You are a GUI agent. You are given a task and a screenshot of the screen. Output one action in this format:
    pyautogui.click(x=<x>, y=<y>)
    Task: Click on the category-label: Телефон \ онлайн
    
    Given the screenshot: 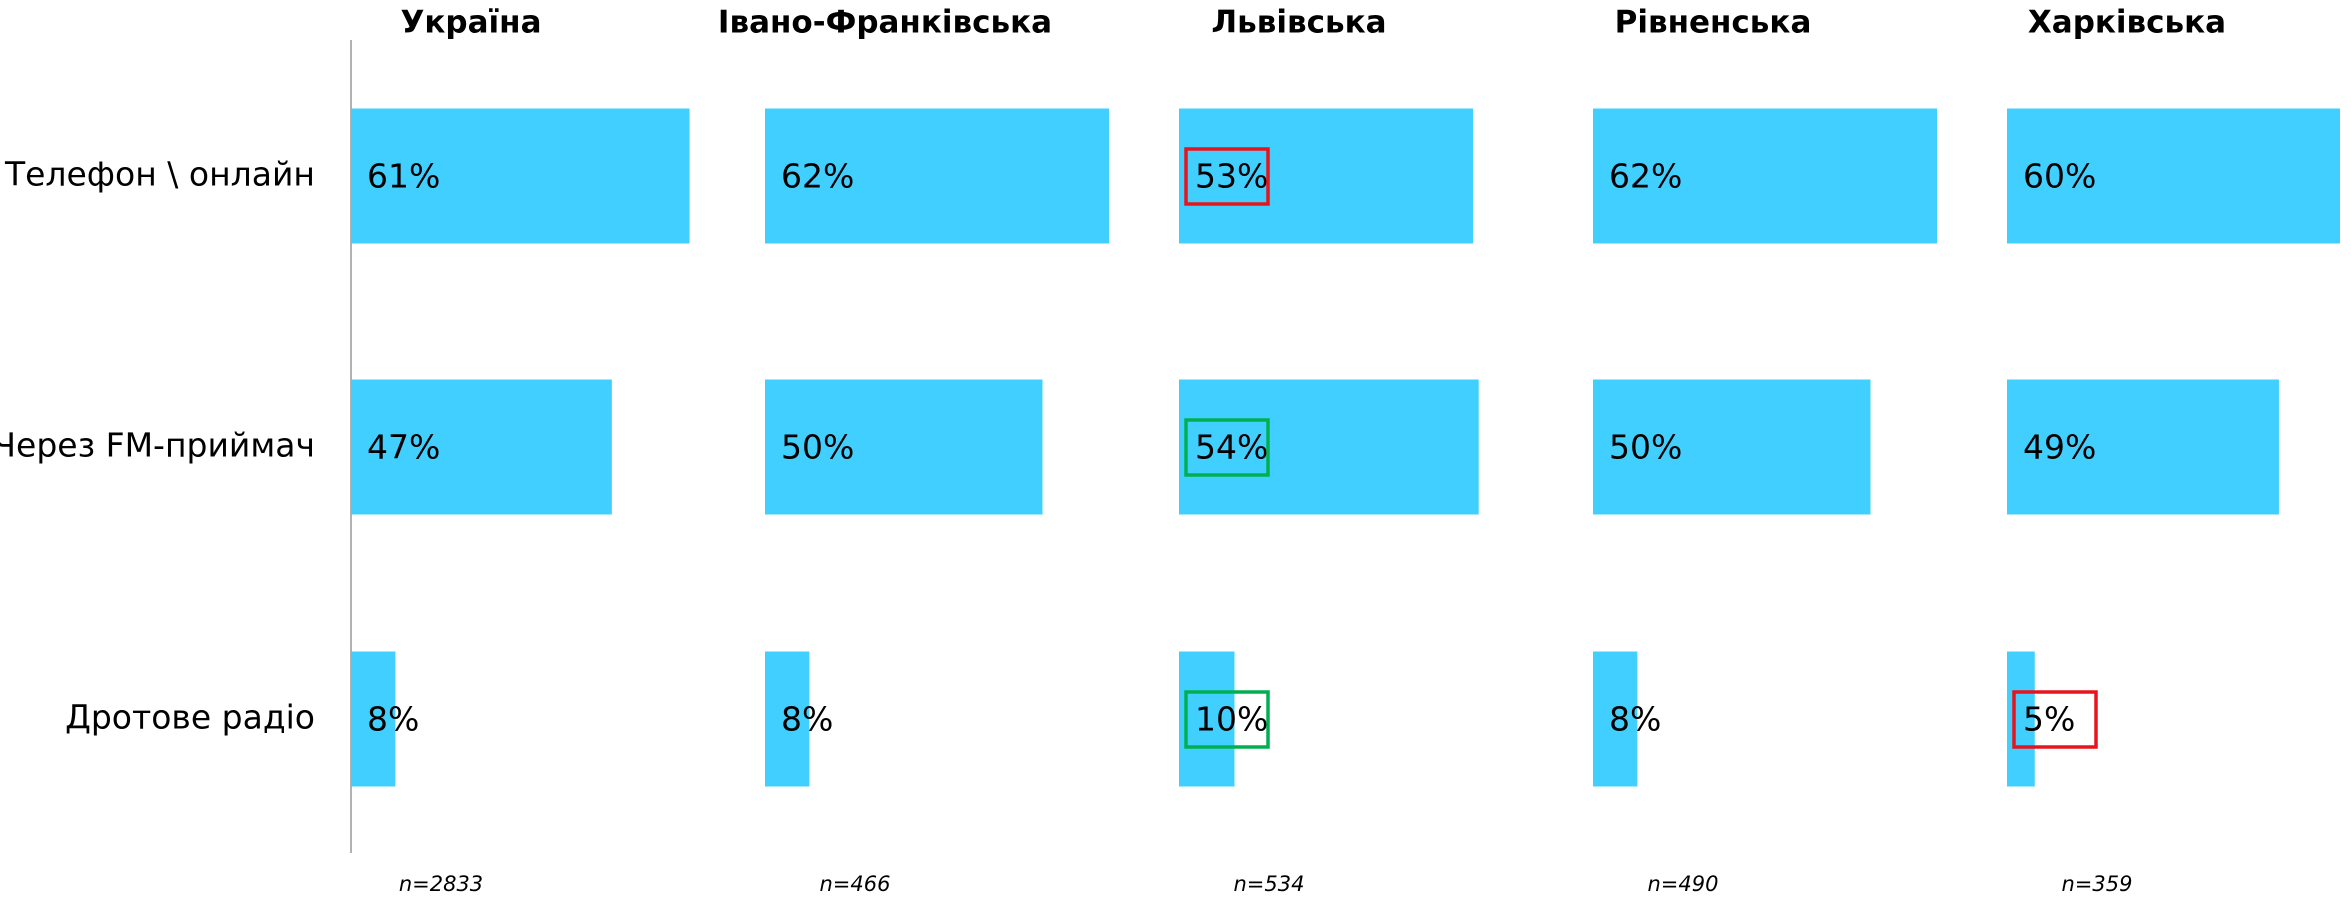 What is the action you would take?
    pyautogui.click(x=159, y=174)
    